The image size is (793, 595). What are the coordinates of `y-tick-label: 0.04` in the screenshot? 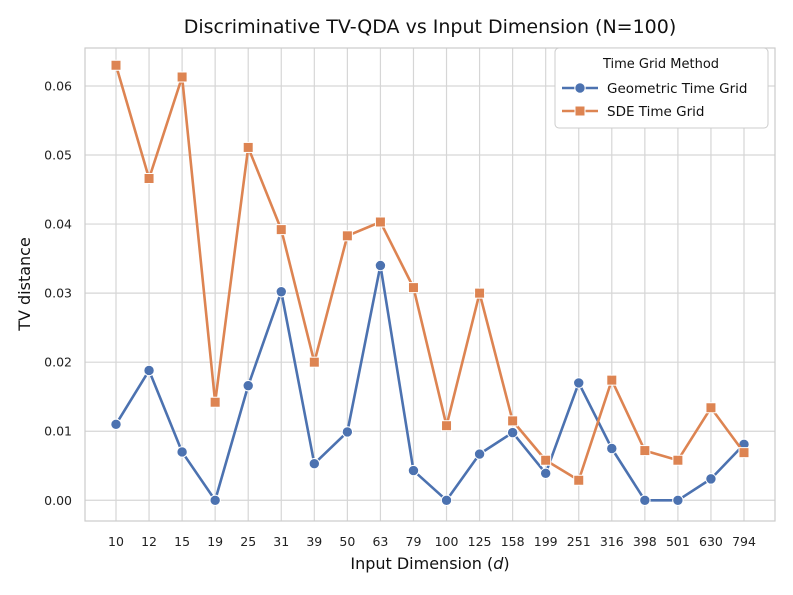 It's located at (58, 224).